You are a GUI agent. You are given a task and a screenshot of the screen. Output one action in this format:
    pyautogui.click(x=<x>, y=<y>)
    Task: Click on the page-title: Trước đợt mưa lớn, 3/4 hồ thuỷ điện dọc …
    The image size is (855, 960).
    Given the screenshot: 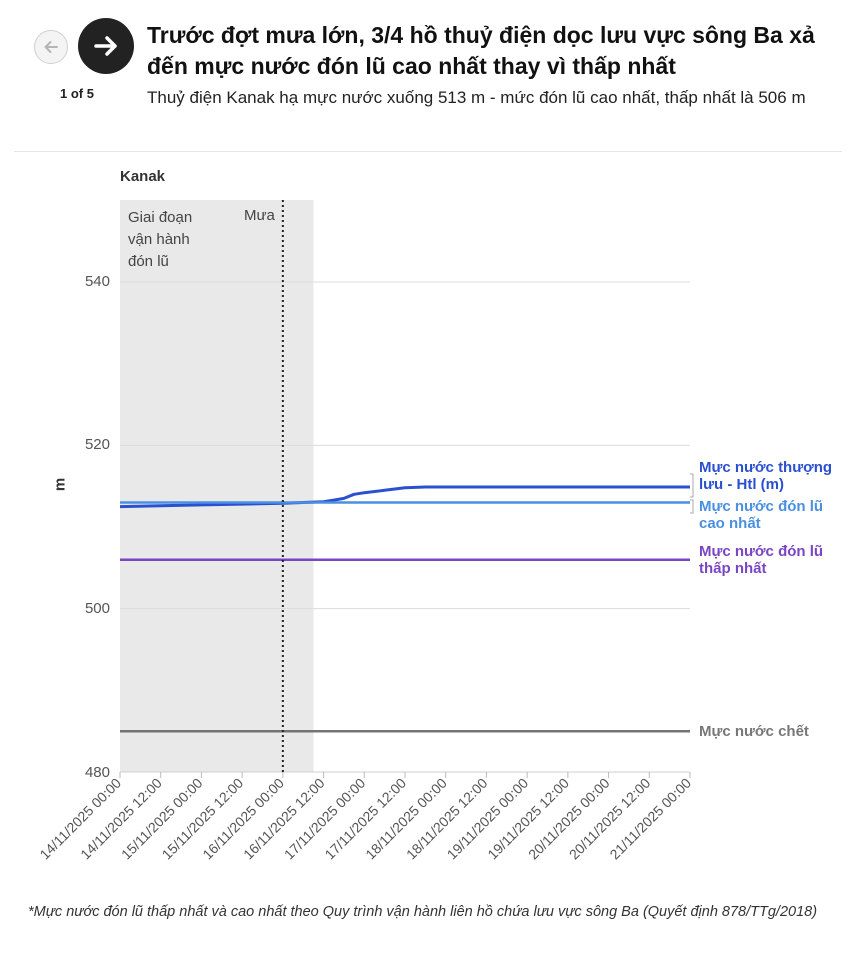 What is the action you would take?
    pyautogui.click(x=481, y=50)
    